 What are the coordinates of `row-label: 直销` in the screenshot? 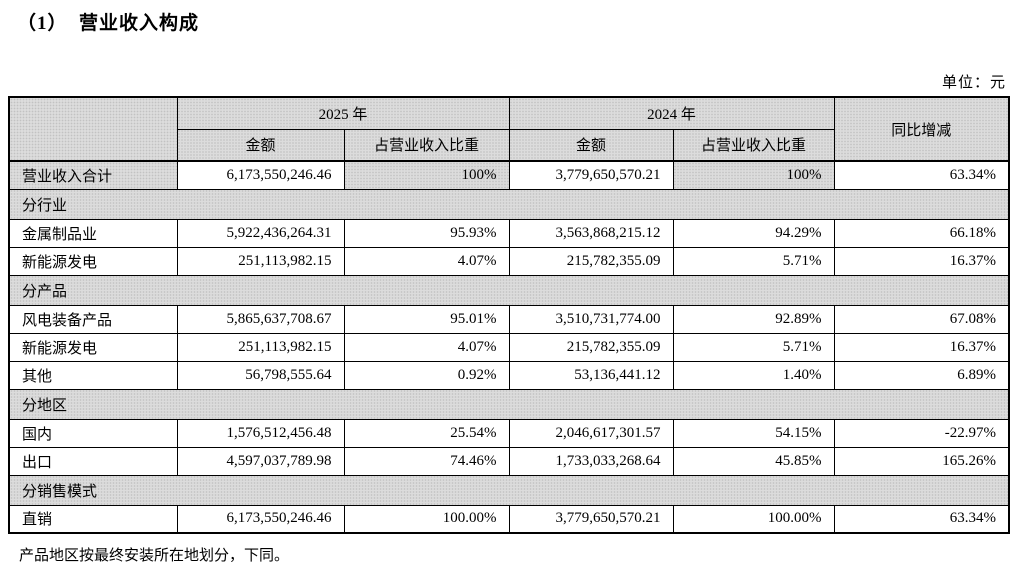 It's located at (93, 519).